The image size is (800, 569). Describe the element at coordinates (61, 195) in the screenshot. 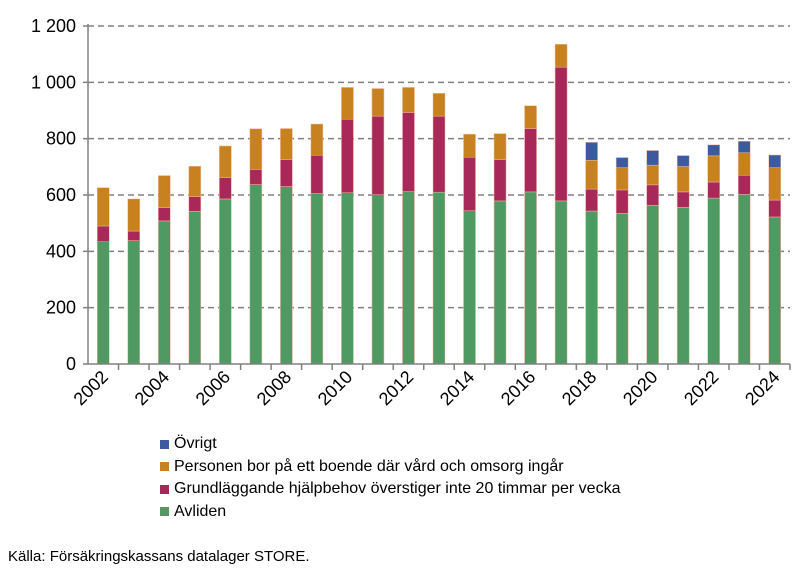

I see `y-tick-label: 600` at that location.